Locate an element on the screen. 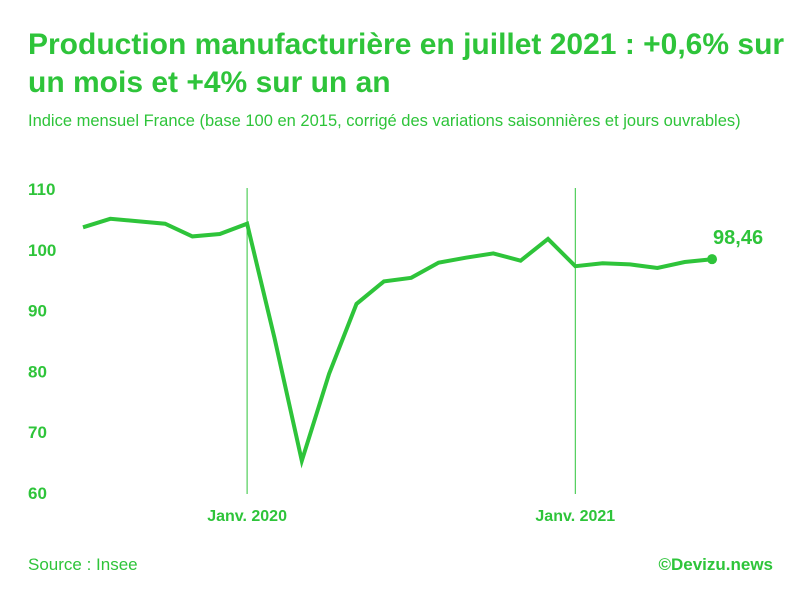  annotation-group: 98,46 is located at coordinates (735, 246).